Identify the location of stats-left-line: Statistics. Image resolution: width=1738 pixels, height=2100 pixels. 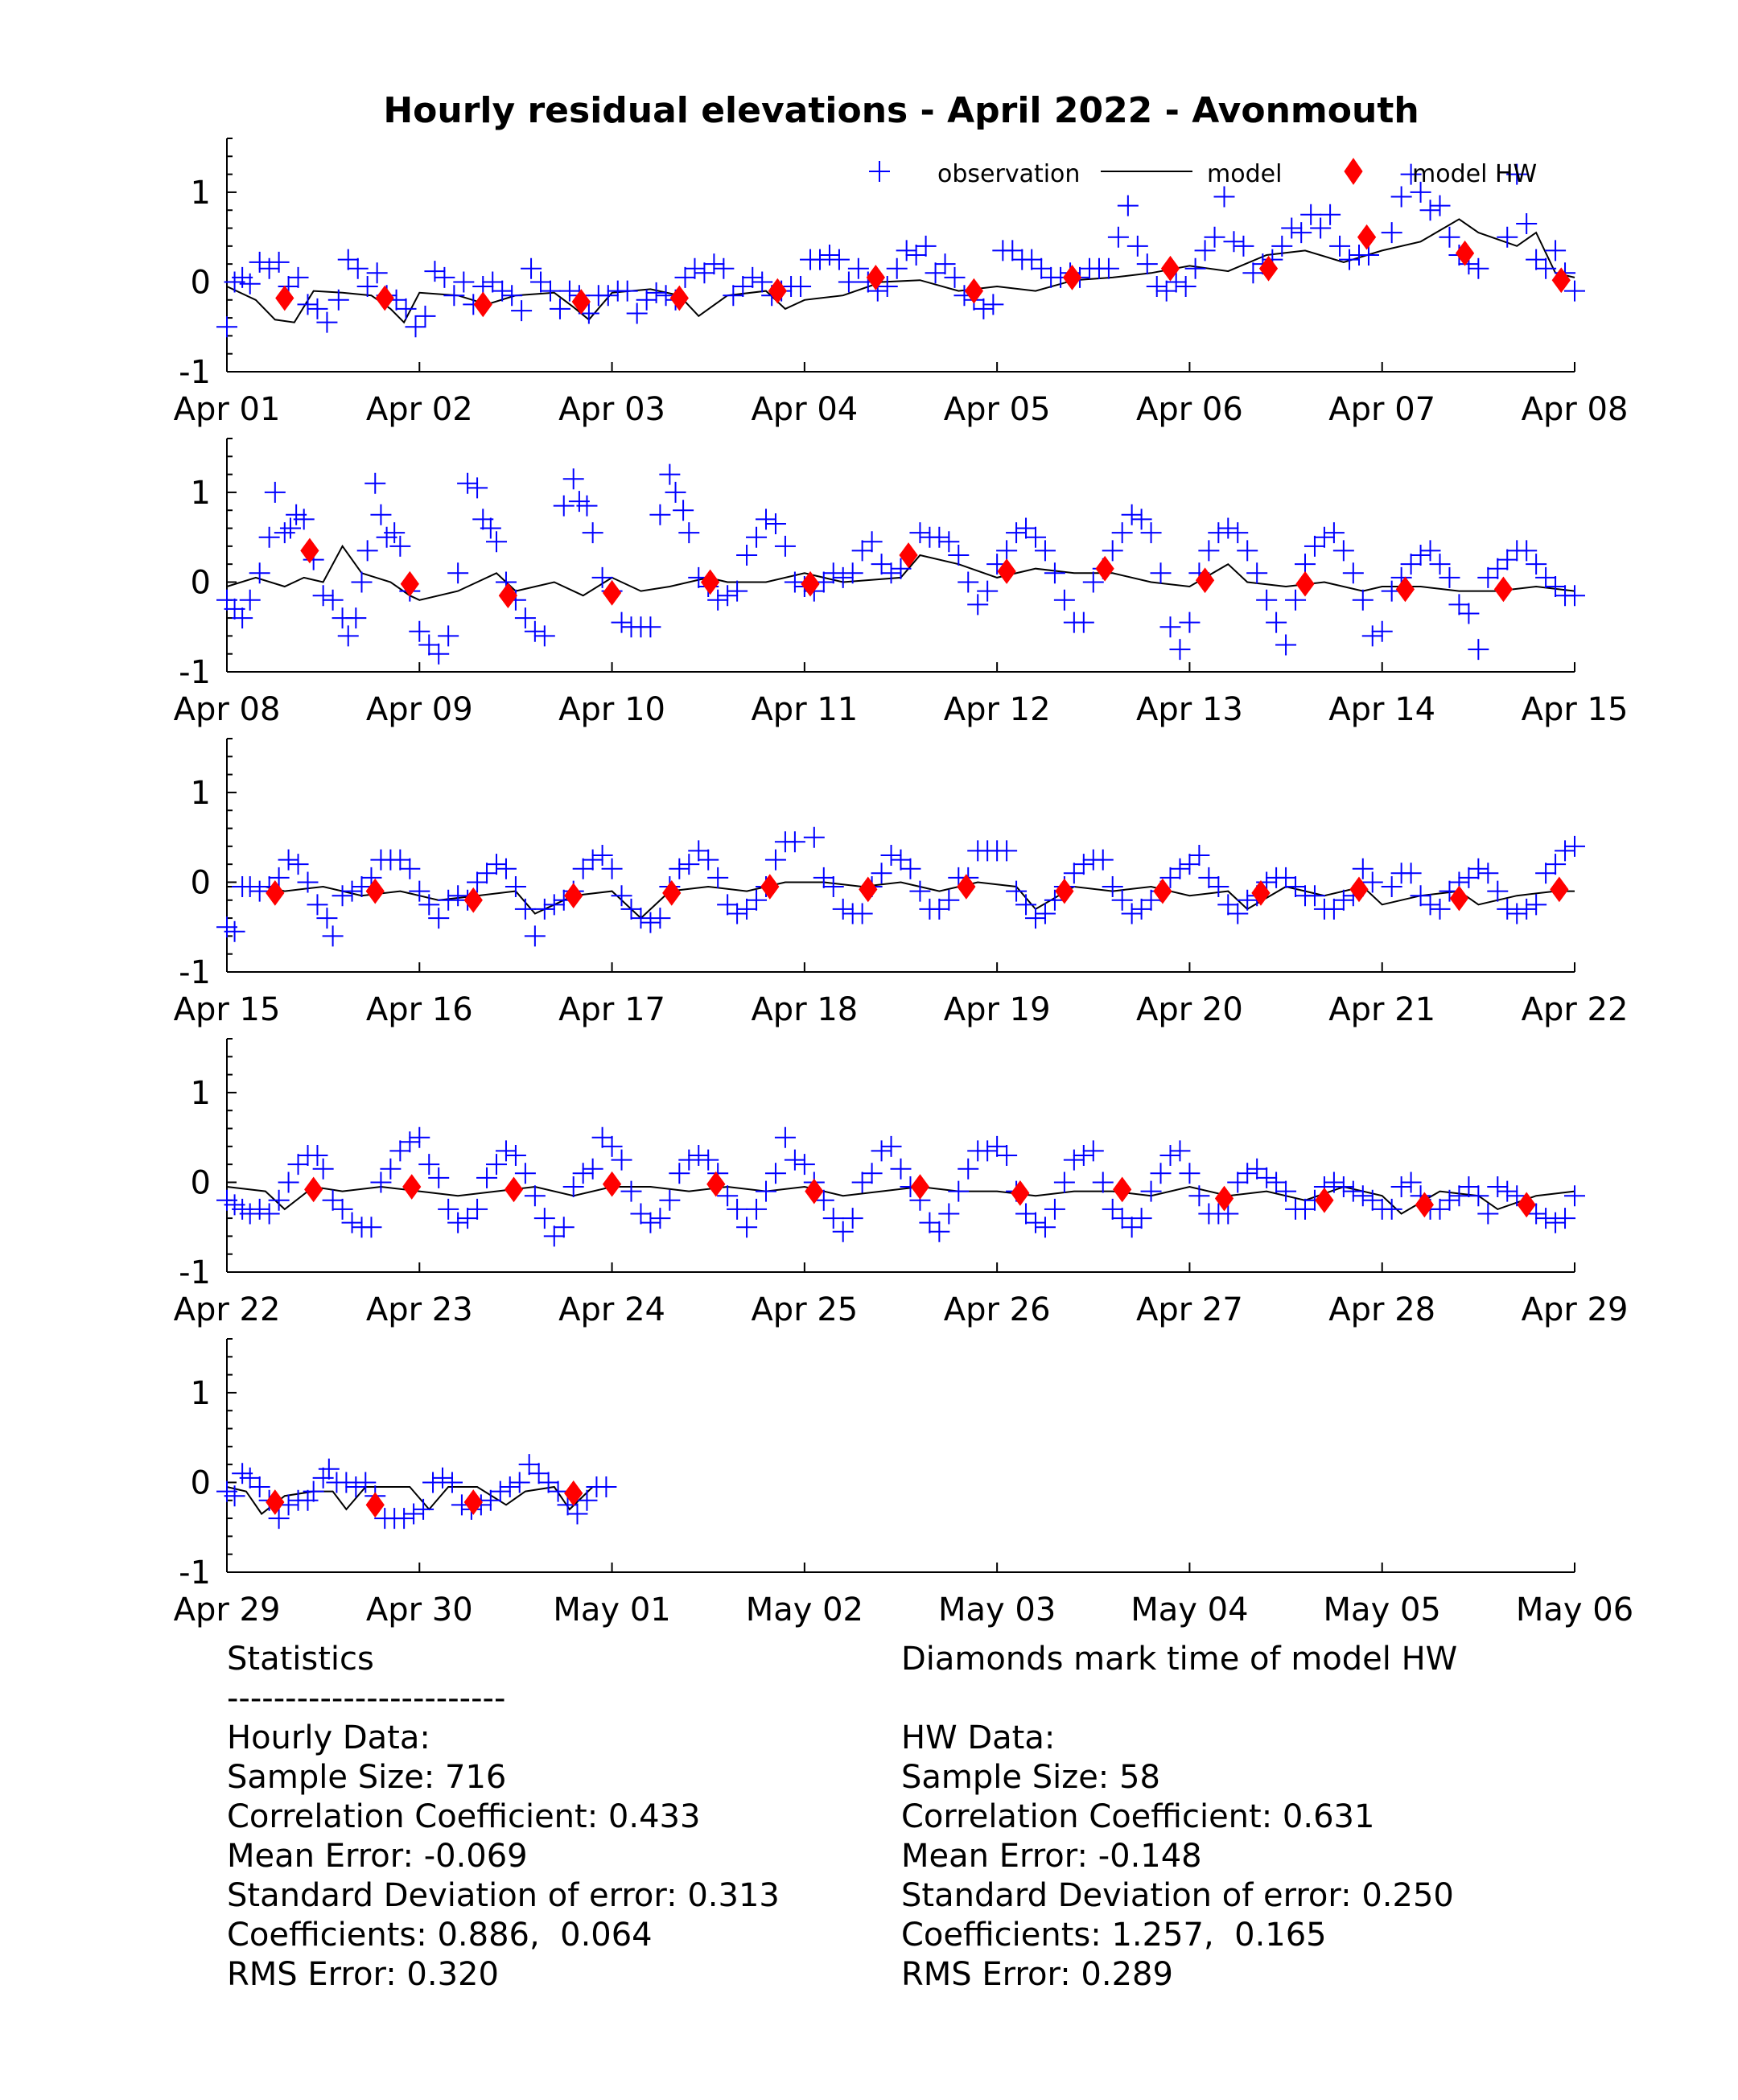
(300, 1660).